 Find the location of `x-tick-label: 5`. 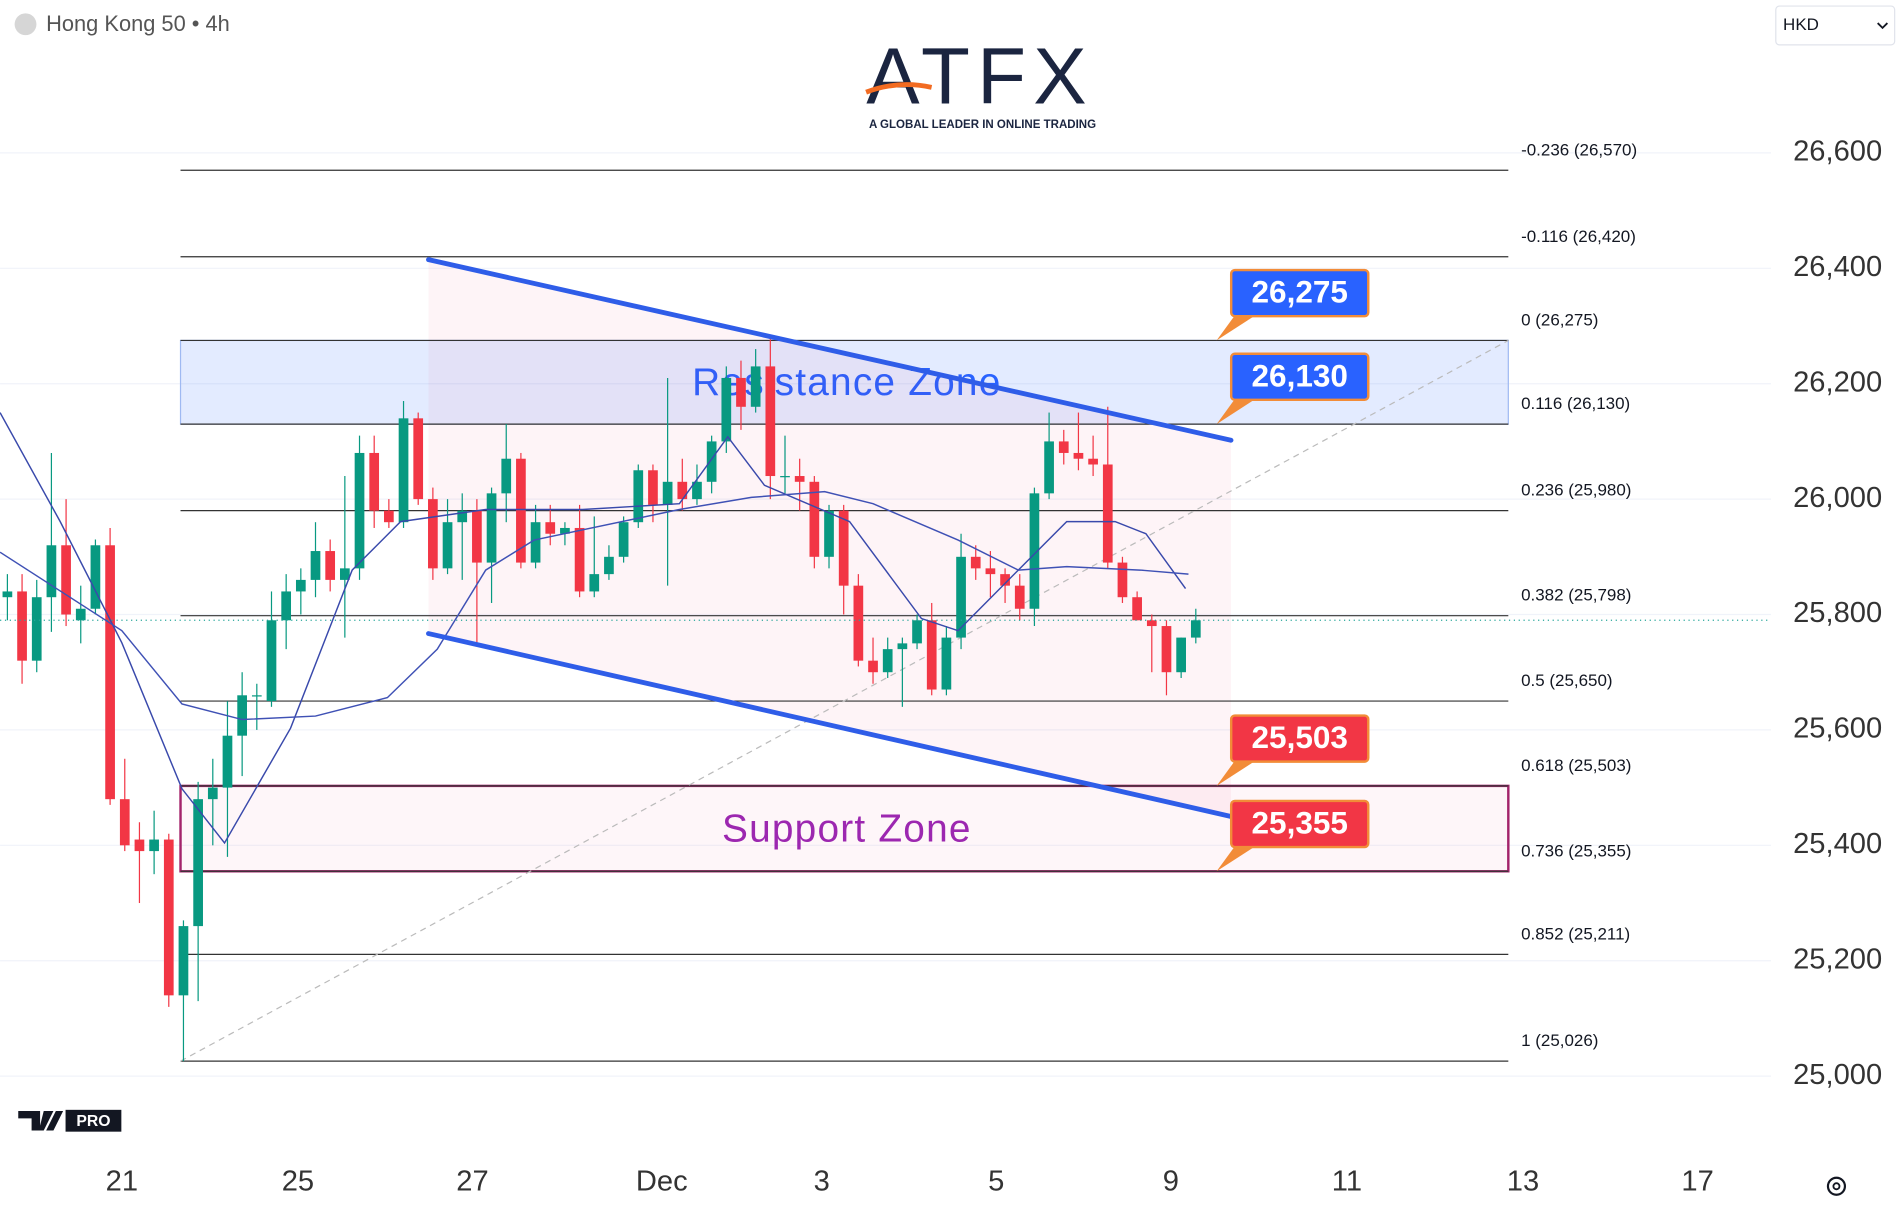

x-tick-label: 5 is located at coordinates (996, 1181).